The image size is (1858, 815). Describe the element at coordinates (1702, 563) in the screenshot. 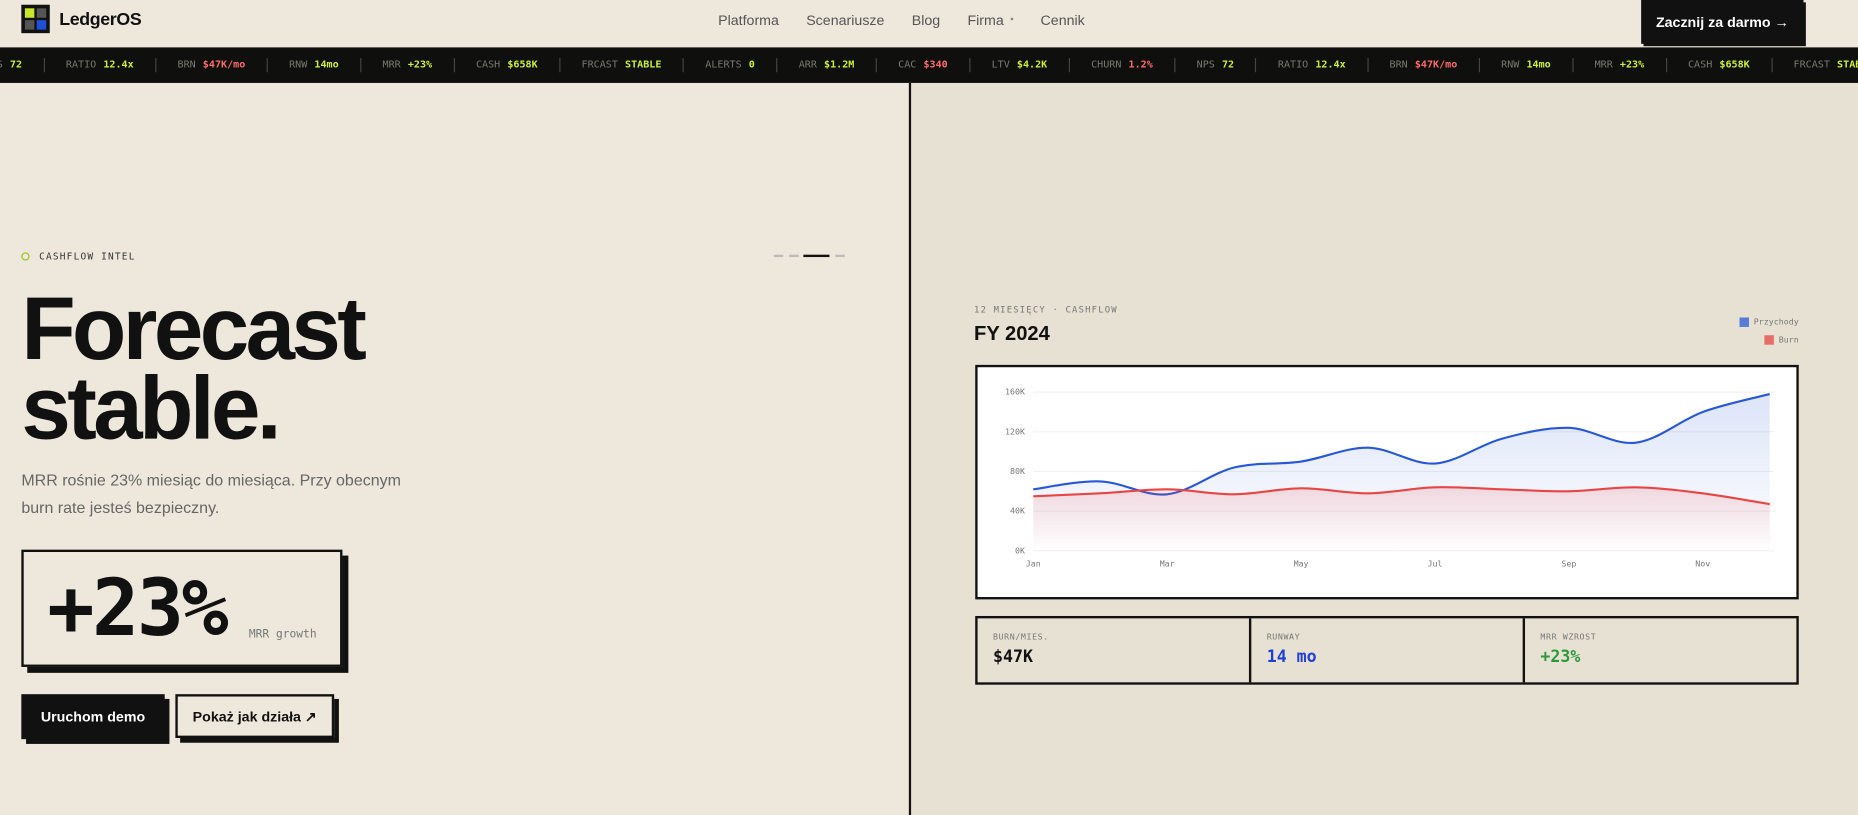

I see `x-tick-label: Nov` at that location.